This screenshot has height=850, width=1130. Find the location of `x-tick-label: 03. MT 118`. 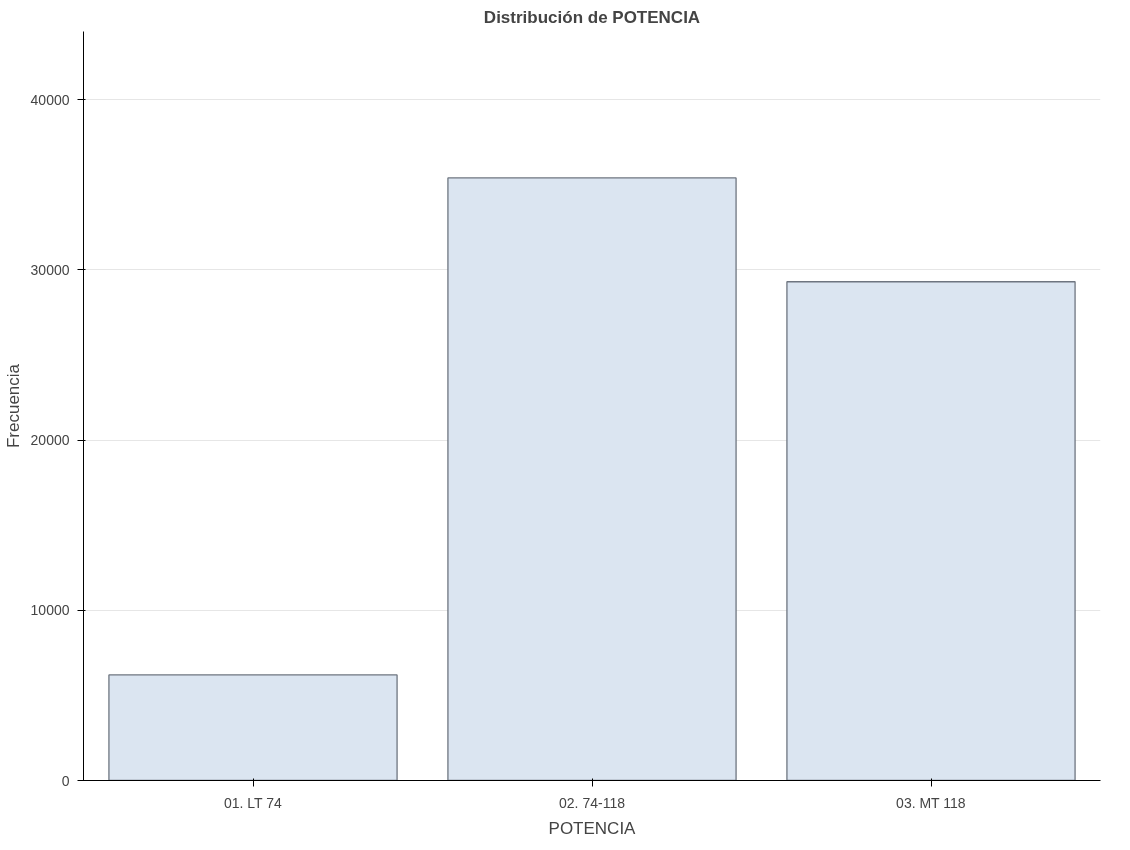

x-tick-label: 03. MT 118 is located at coordinates (931, 802).